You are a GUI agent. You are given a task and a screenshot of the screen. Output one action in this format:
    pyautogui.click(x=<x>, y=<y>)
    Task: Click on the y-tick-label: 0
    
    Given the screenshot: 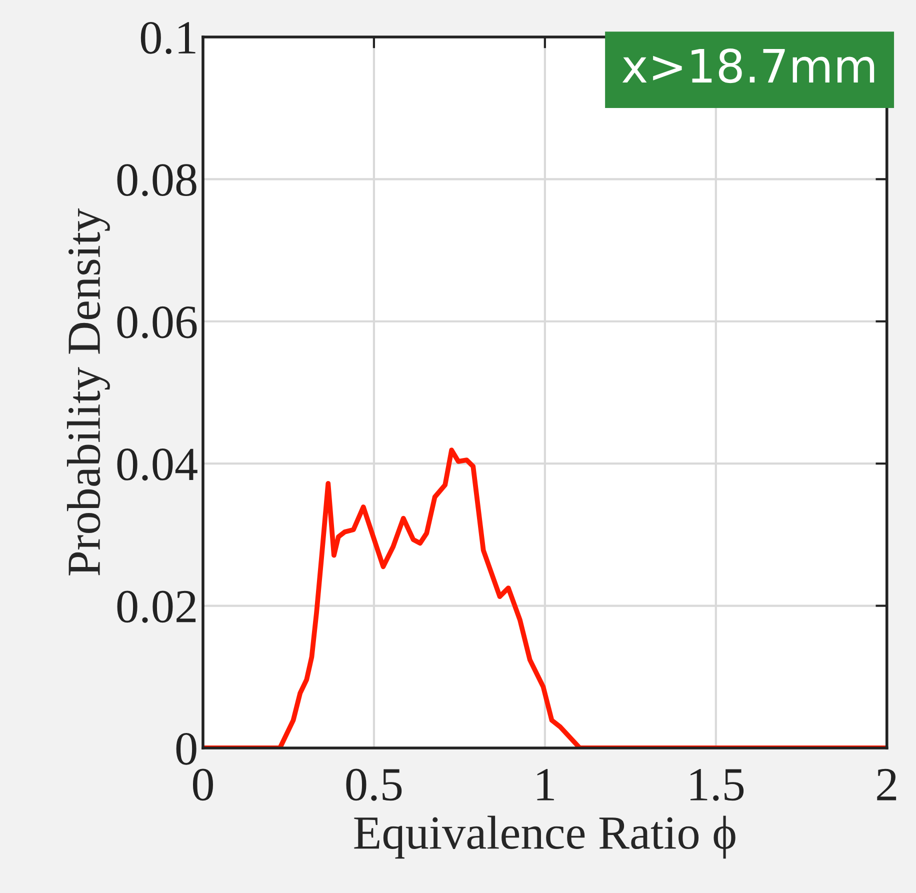 What is the action you would take?
    pyautogui.click(x=186, y=748)
    